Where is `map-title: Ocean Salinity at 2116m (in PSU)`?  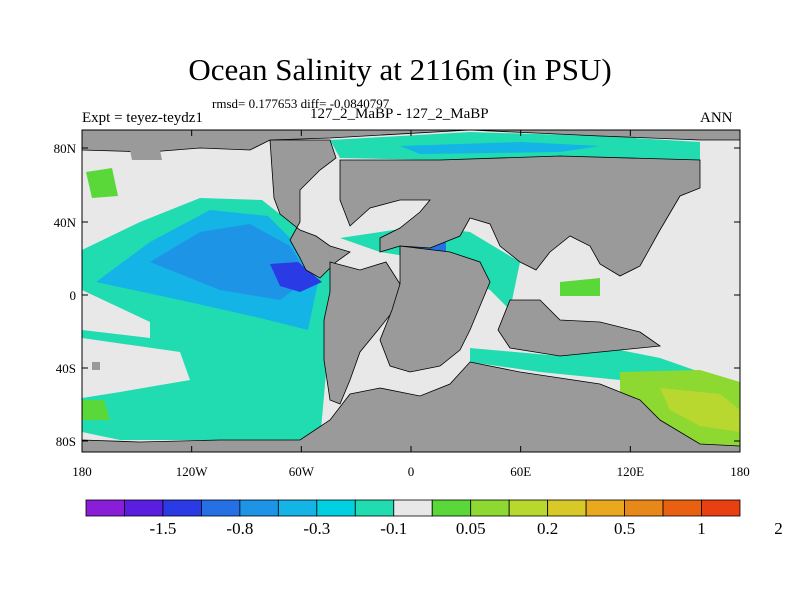
map-title: Ocean Salinity at 2116m (in PSU) is located at coordinates (400, 69).